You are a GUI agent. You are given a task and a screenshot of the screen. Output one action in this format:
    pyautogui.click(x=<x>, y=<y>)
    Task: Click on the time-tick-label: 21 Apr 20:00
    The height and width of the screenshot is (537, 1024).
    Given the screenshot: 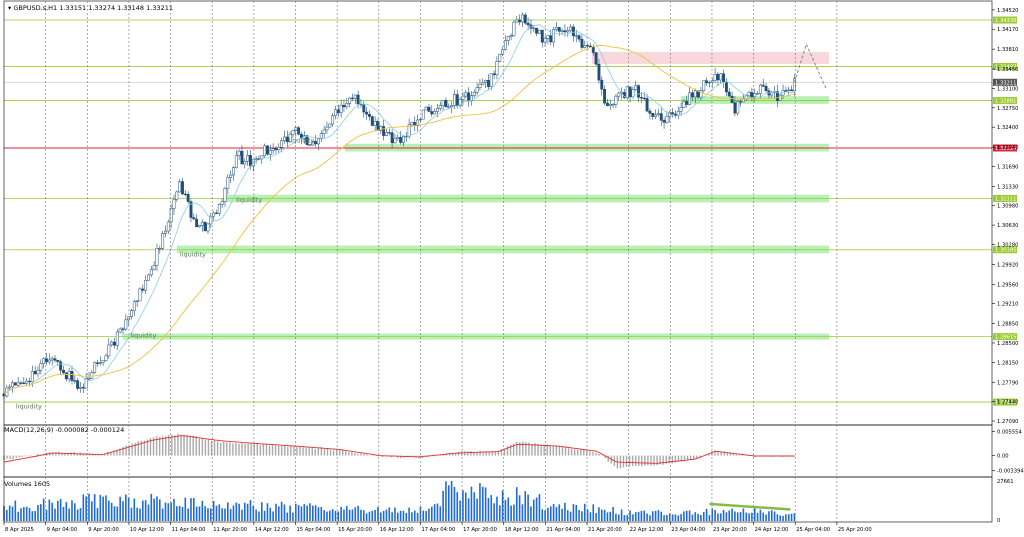 What is the action you would take?
    pyautogui.click(x=605, y=530)
    